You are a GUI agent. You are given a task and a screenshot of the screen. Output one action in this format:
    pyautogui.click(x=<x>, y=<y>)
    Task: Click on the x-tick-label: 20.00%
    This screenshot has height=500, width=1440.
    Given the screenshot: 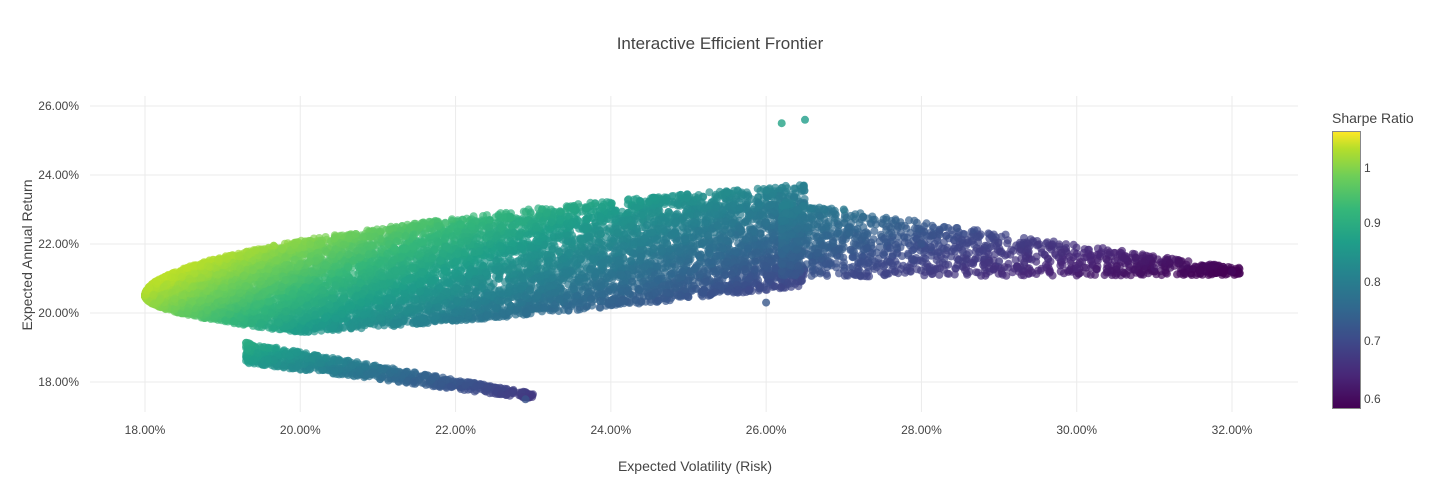 What is the action you would take?
    pyautogui.click(x=300, y=430)
    